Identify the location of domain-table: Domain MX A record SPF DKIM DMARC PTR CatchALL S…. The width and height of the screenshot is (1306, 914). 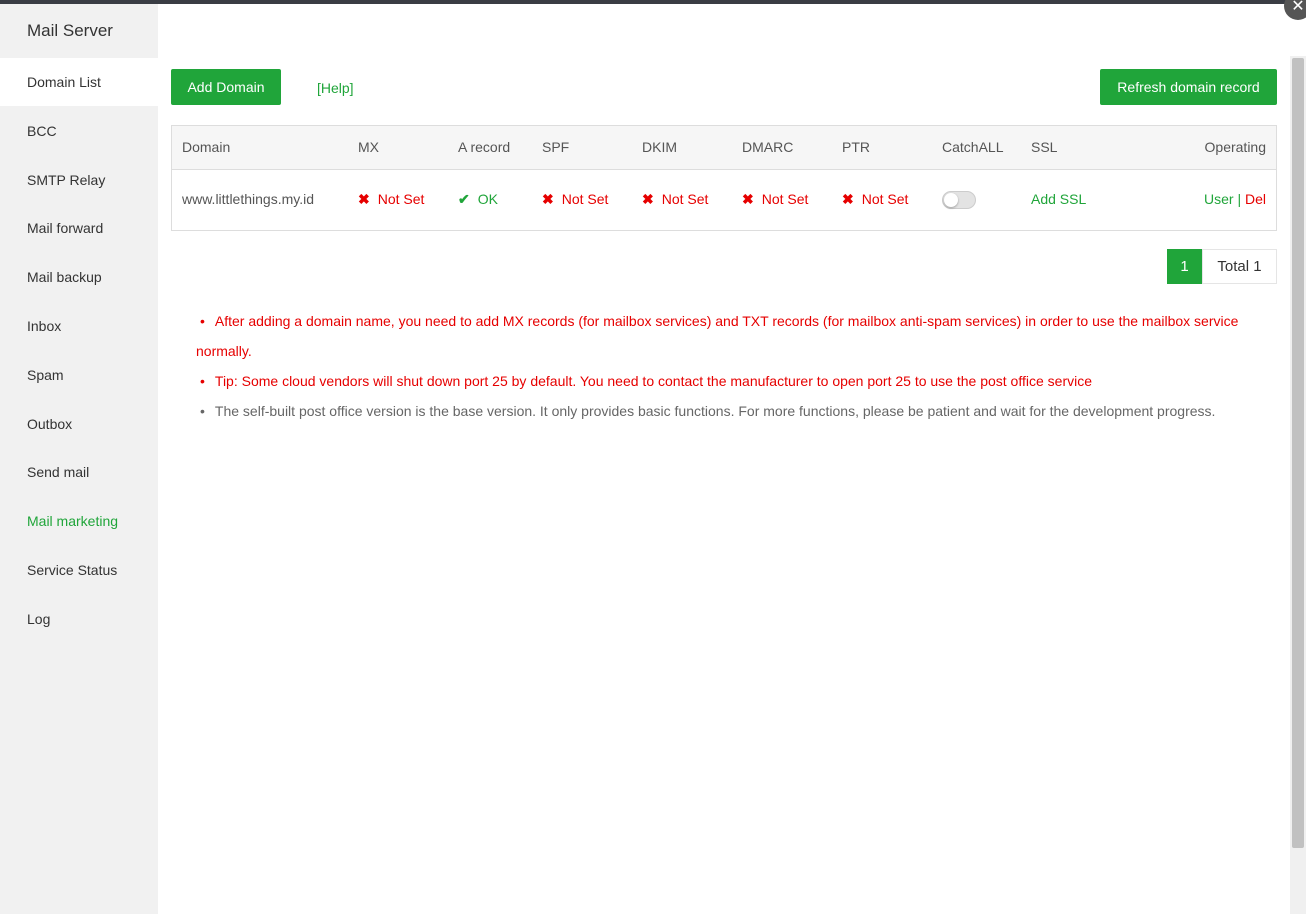
(724, 178).